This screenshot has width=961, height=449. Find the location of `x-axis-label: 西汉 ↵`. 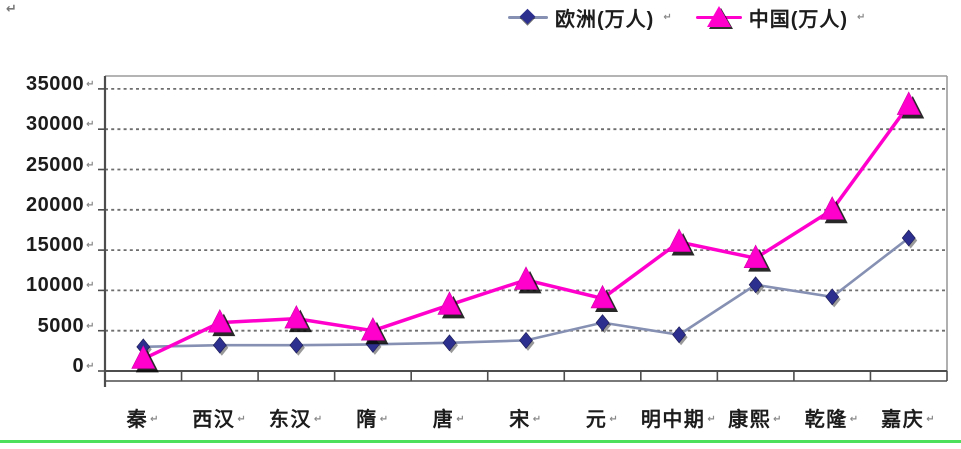

x-axis-label: 西汉 ↵ is located at coordinates (220, 420).